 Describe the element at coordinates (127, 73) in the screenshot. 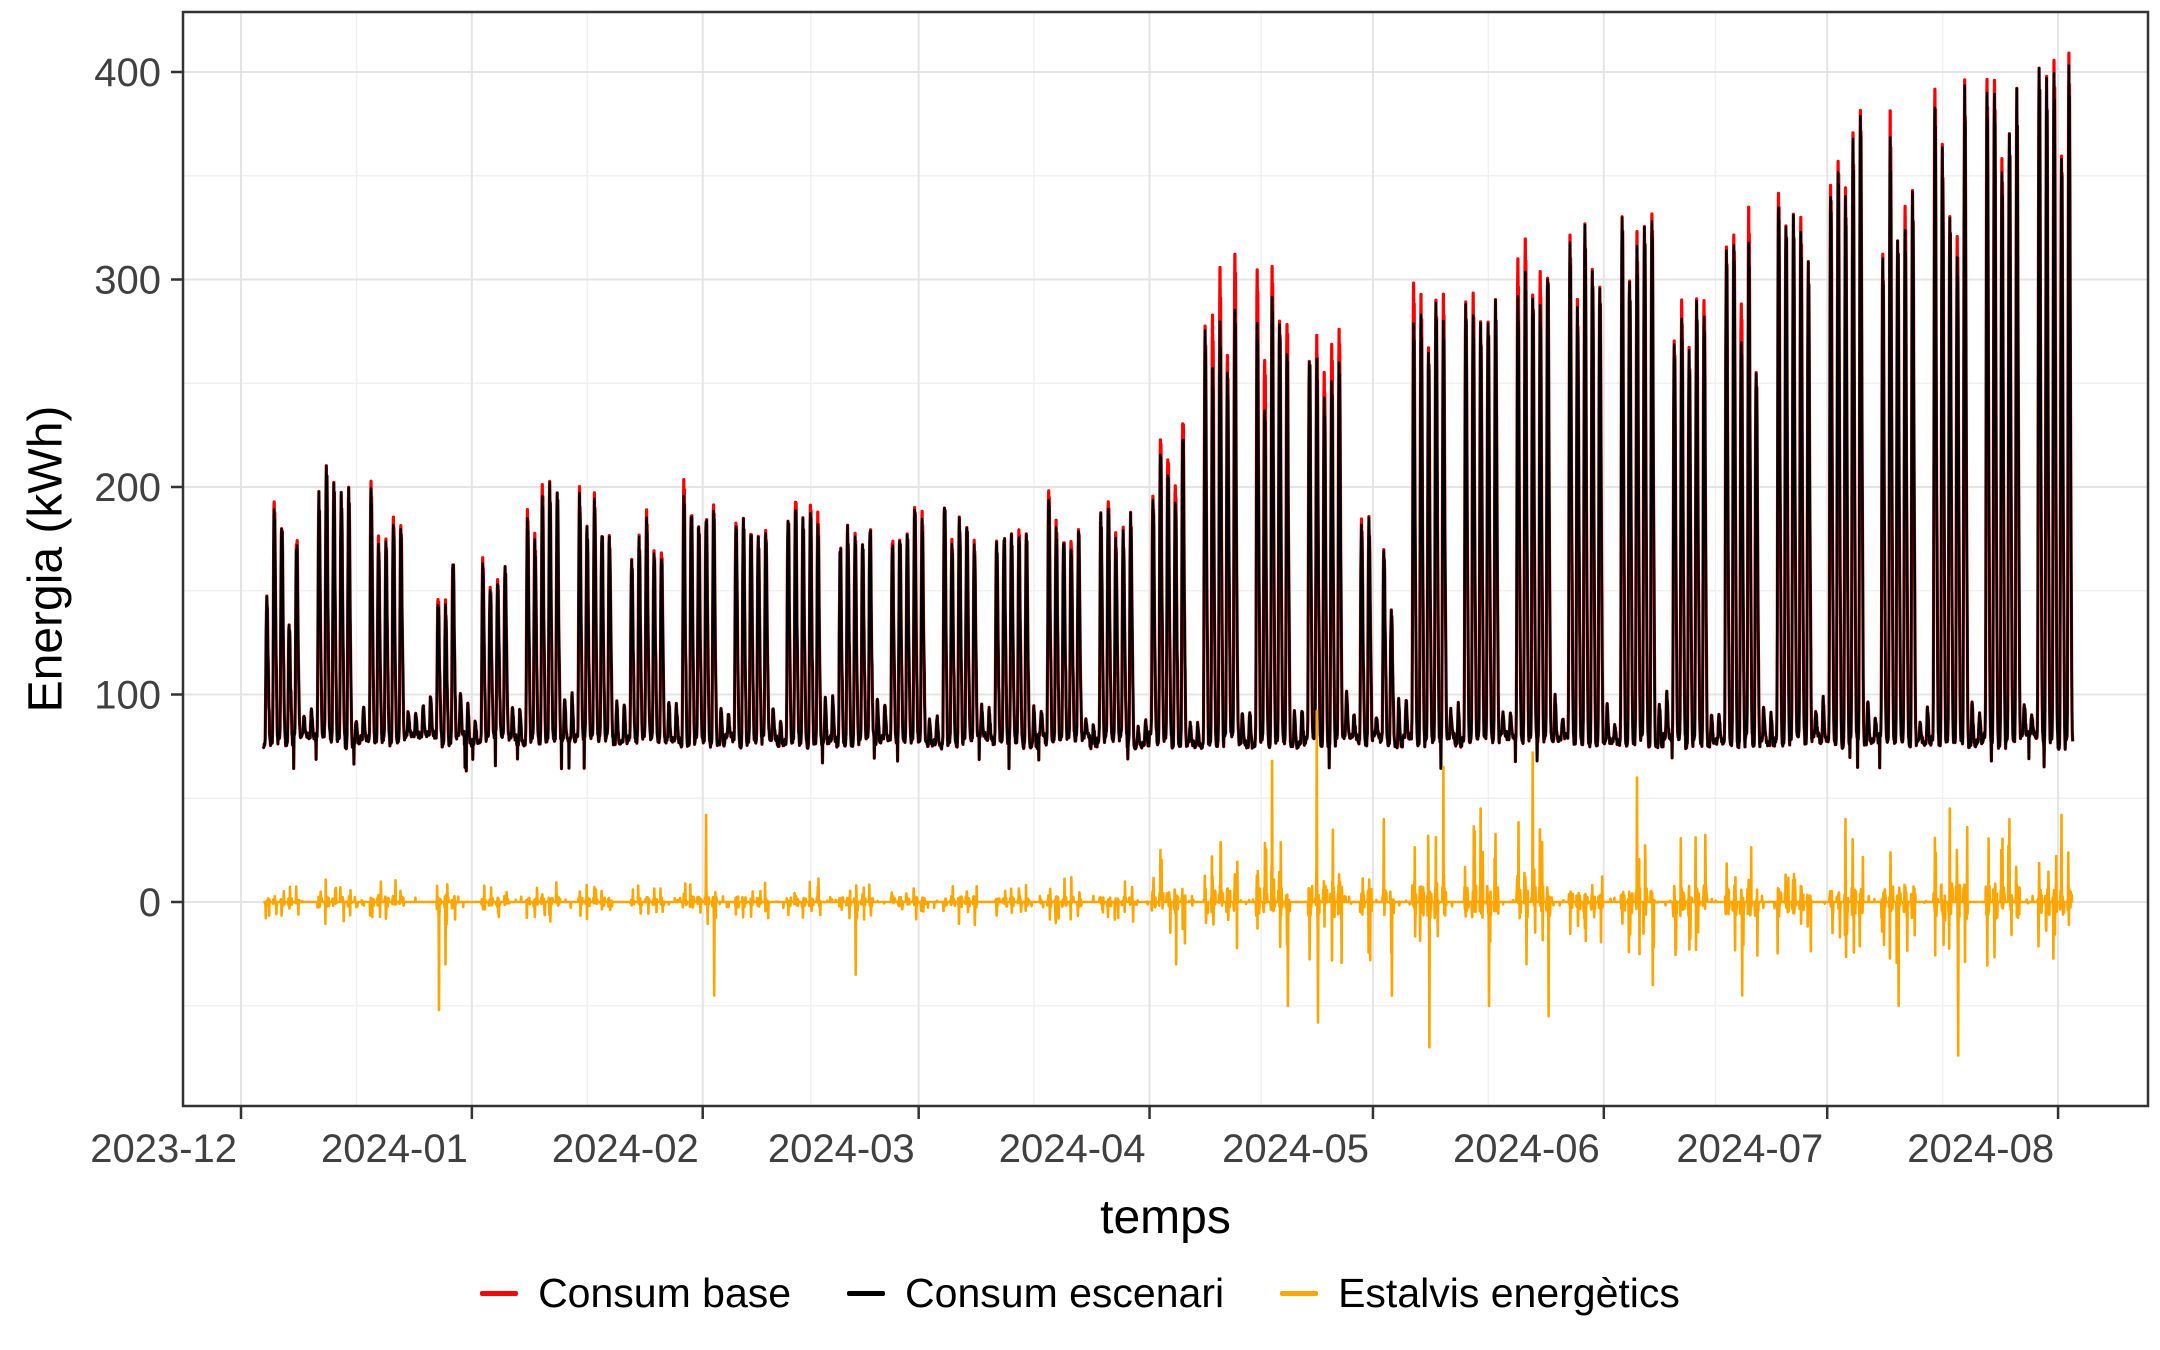

I see `y-tick-label: 400` at that location.